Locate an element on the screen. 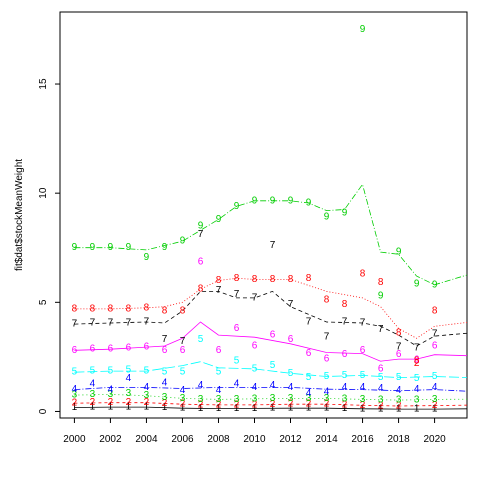 The width and height of the screenshot is (480, 480). series-8-line is located at coordinates (270, 308).